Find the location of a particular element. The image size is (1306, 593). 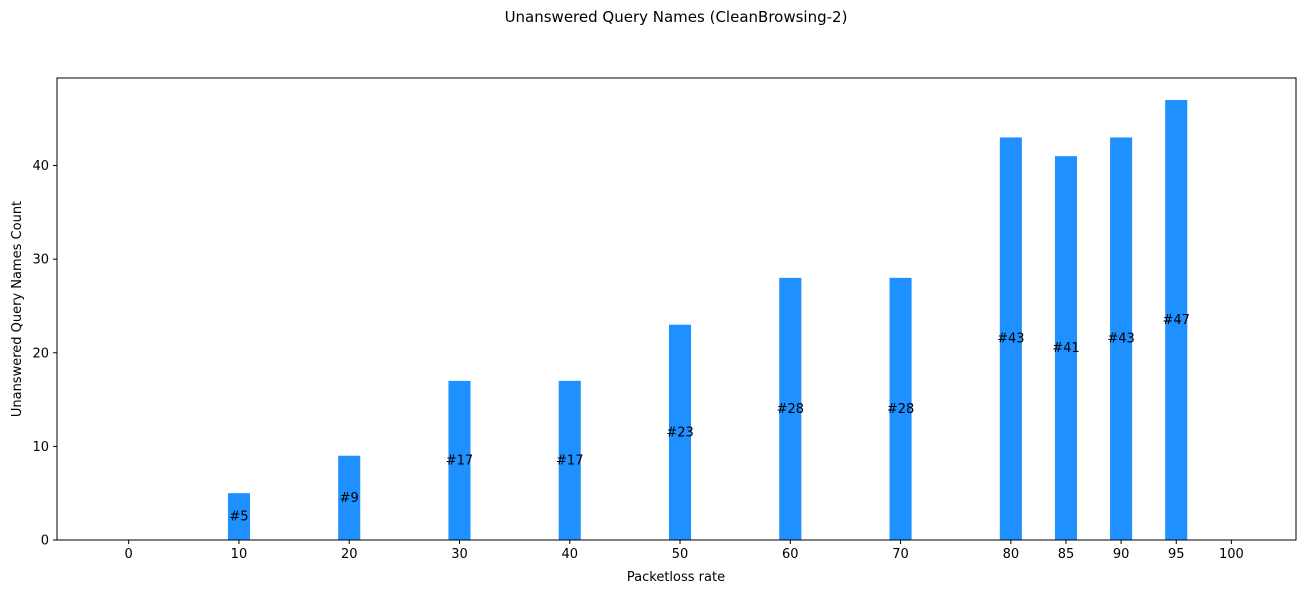

y-tick-label: 20 is located at coordinates (40, 353).